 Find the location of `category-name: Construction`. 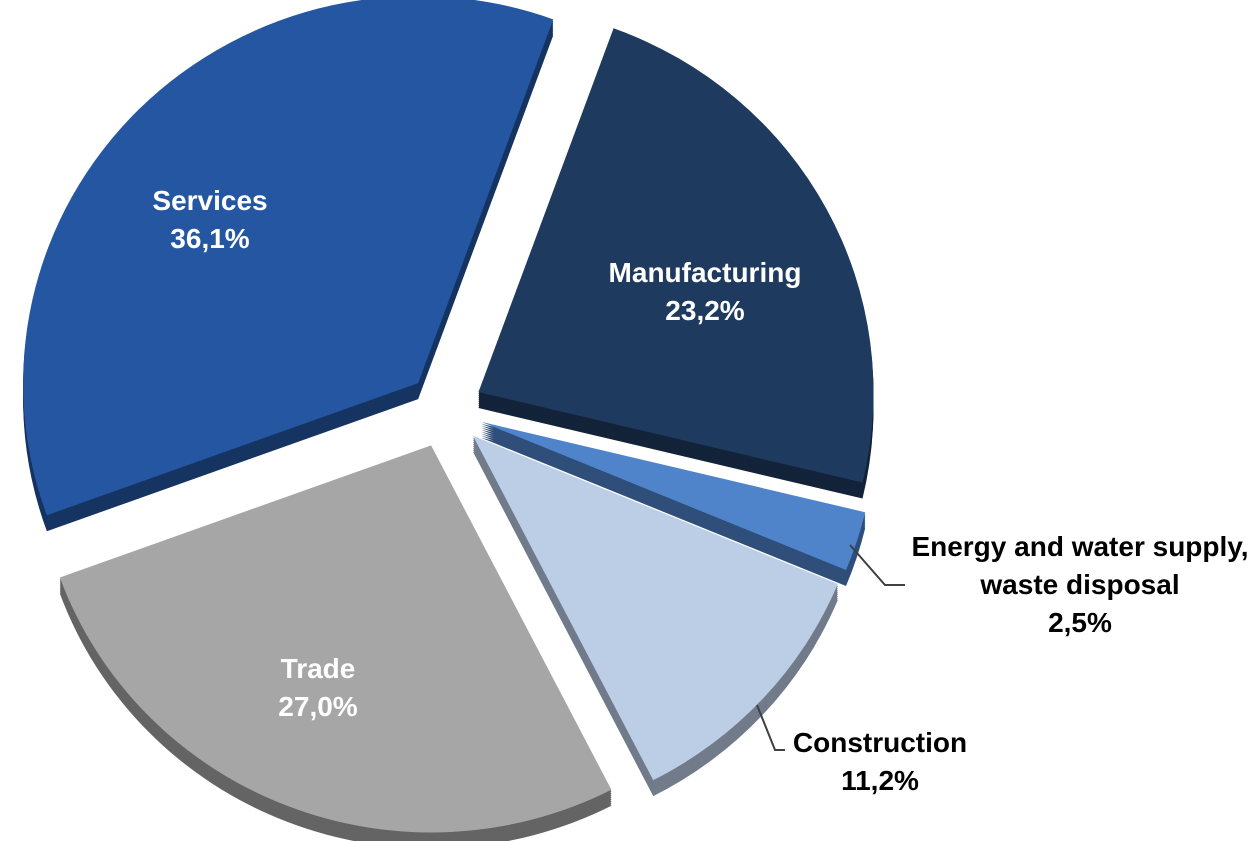

category-name: Construction is located at coordinates (880, 742).